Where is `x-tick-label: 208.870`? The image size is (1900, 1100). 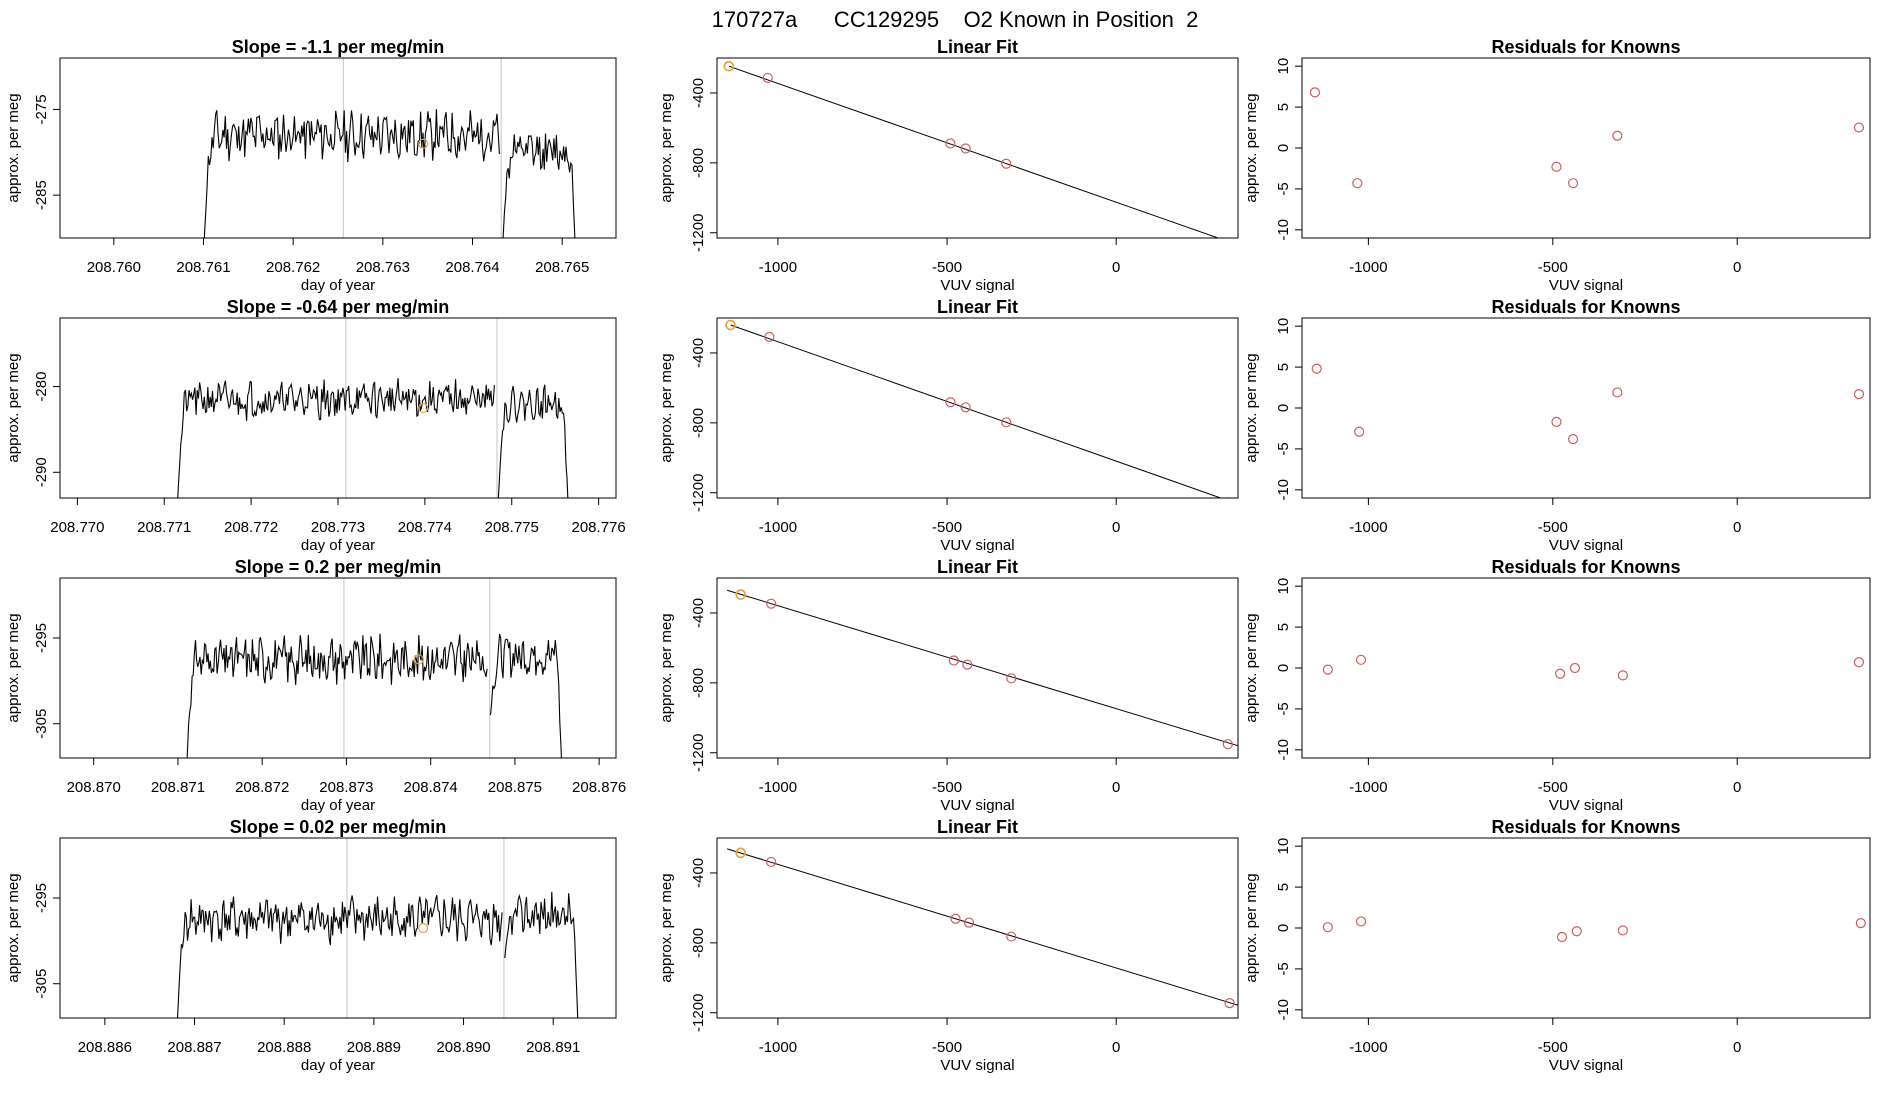 x-tick-label: 208.870 is located at coordinates (94, 787).